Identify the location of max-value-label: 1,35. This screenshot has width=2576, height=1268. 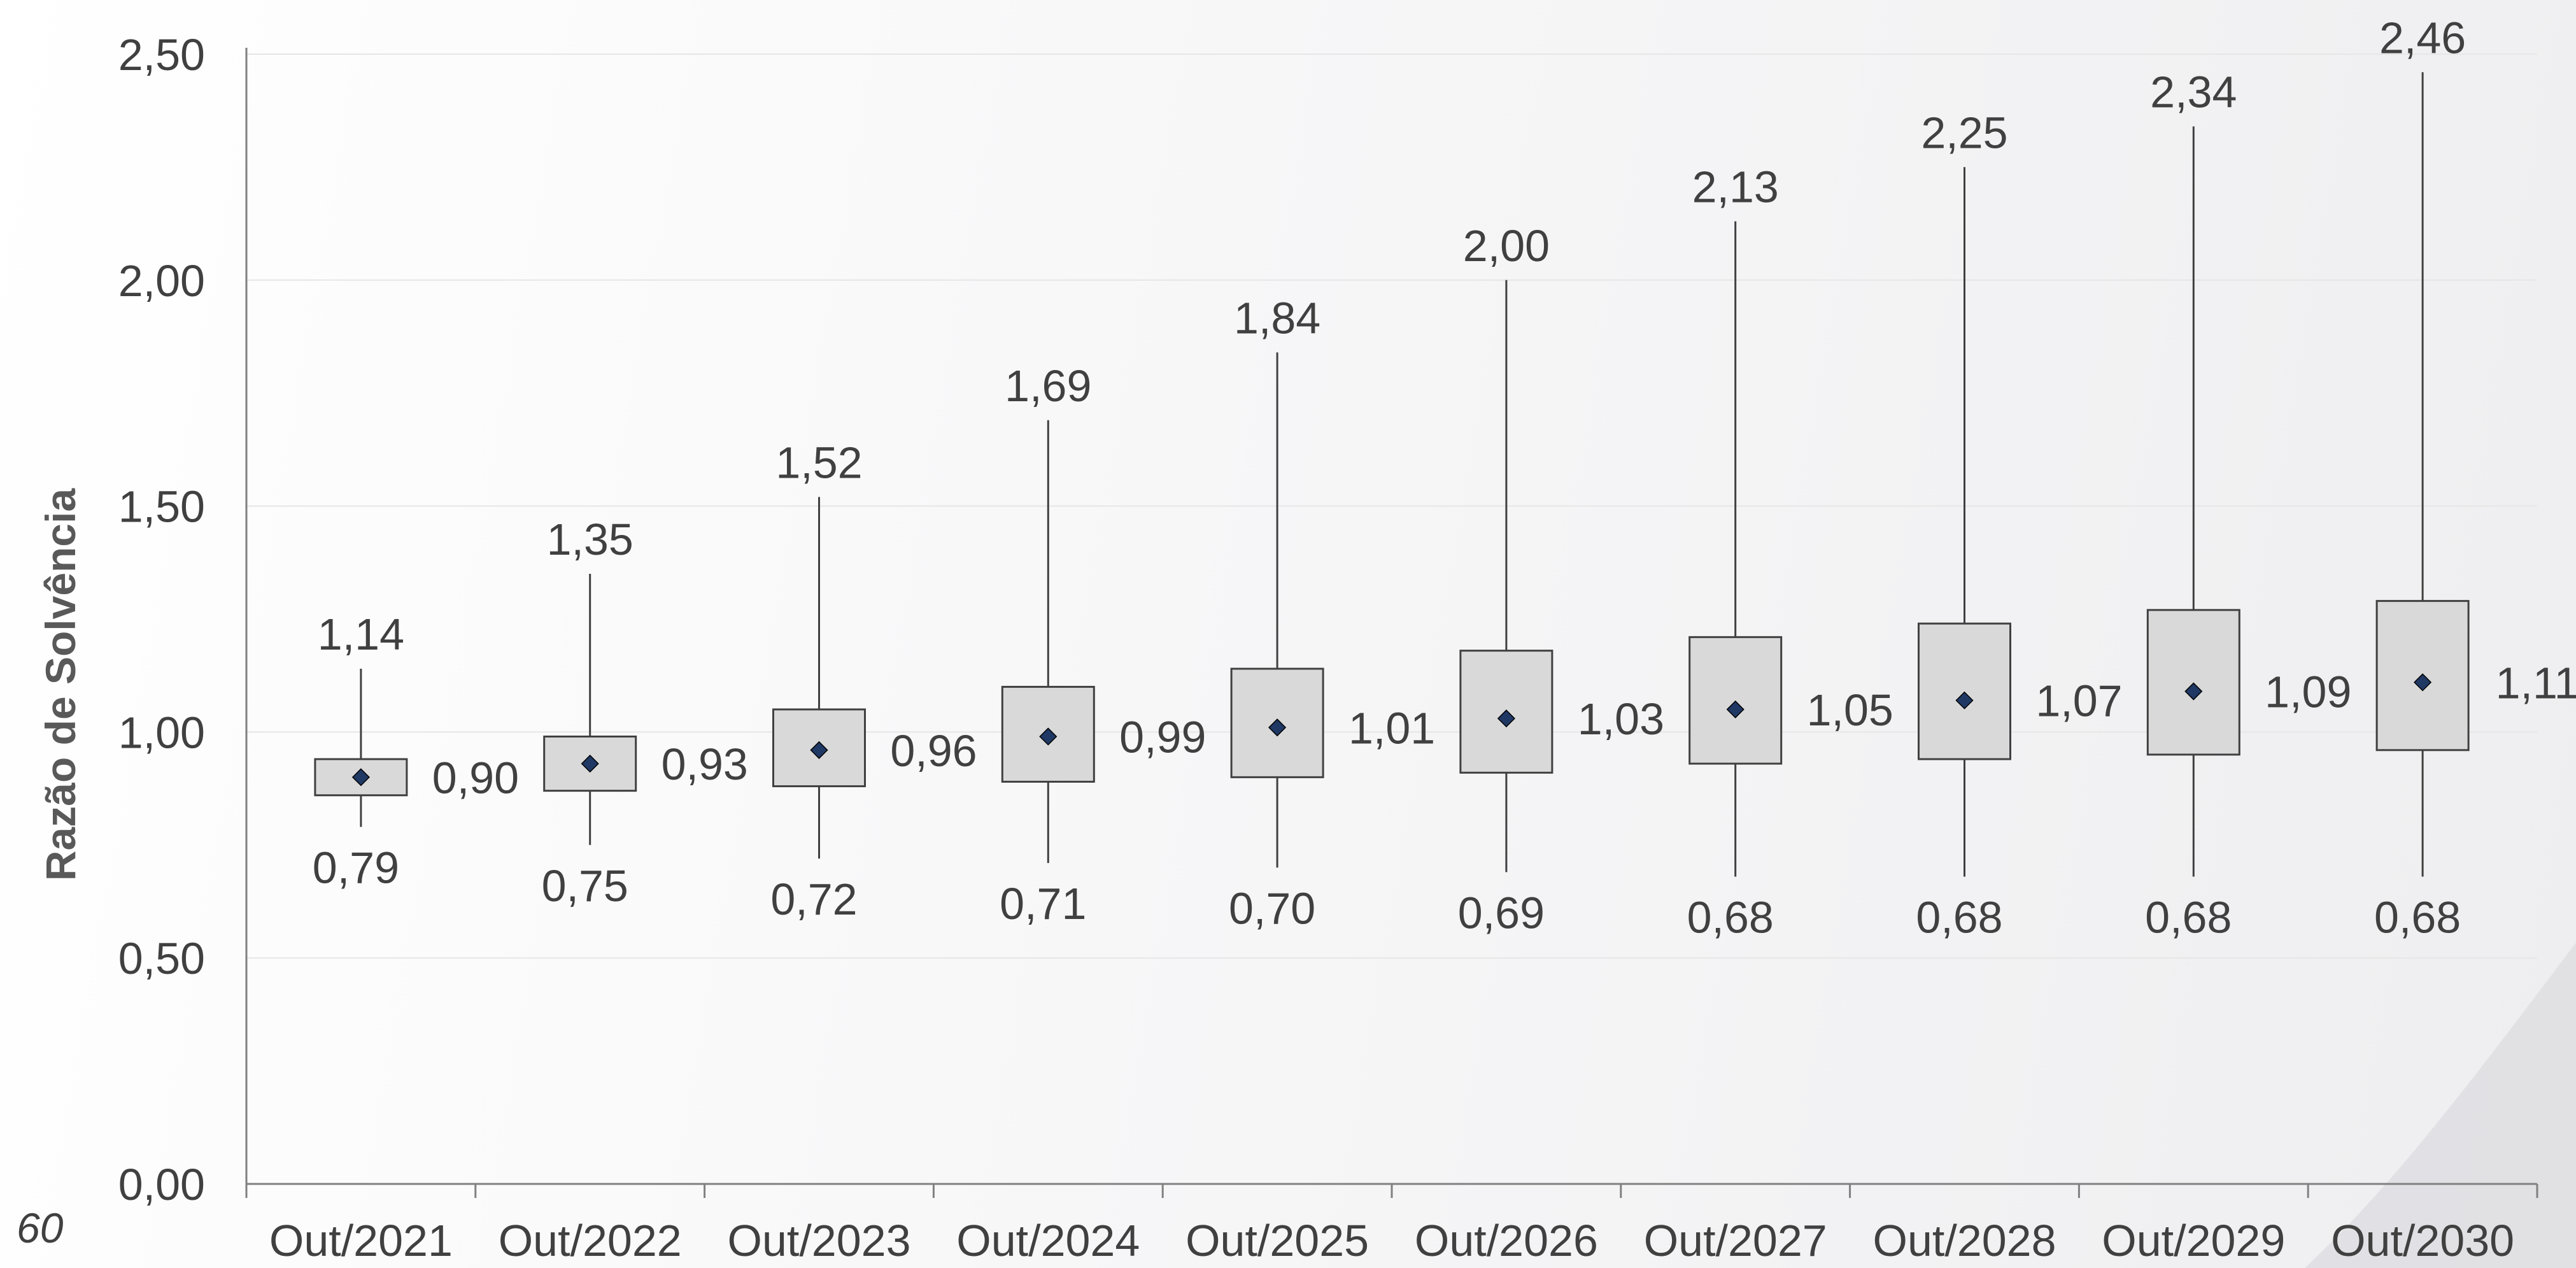
(590, 539).